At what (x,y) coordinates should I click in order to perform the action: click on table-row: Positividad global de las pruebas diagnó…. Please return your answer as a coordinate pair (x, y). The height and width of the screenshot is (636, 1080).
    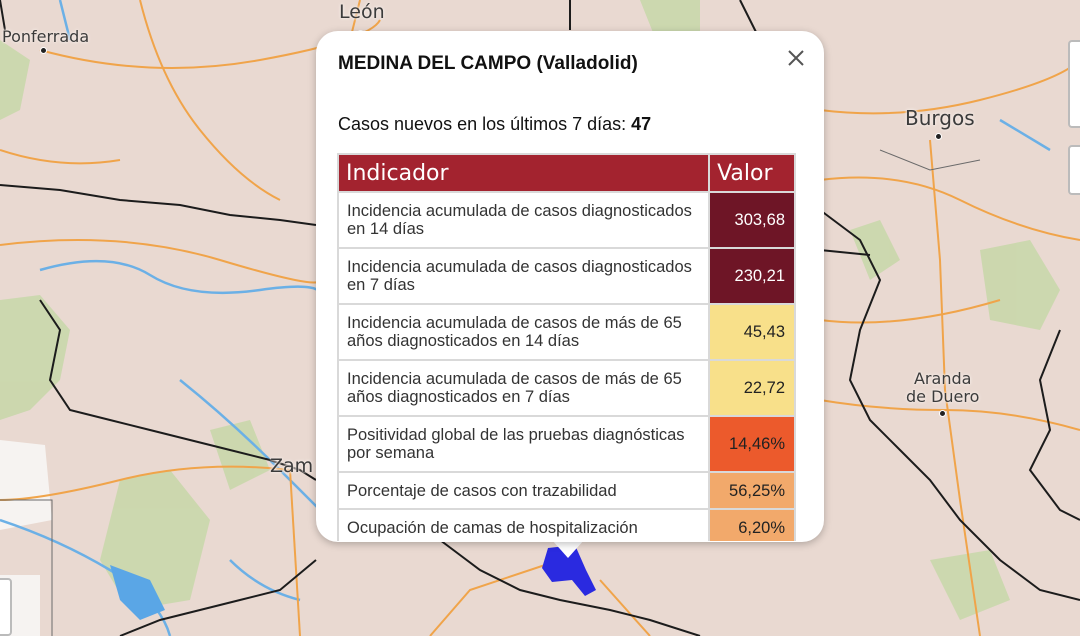
    Looking at the image, I should click on (566, 444).